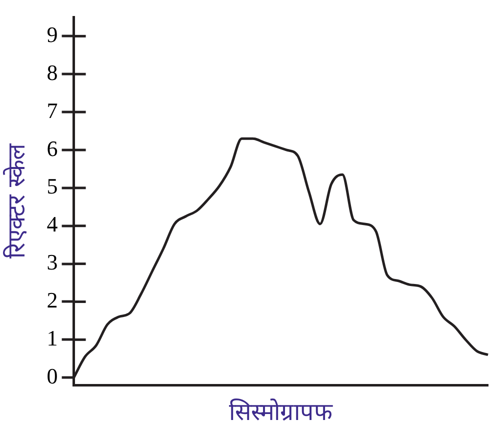 This screenshot has height=434, width=490. What do you see at coordinates (16, 200) in the screenshot?
I see `y-axis-title: रिएक्टर स्केल` at bounding box center [16, 200].